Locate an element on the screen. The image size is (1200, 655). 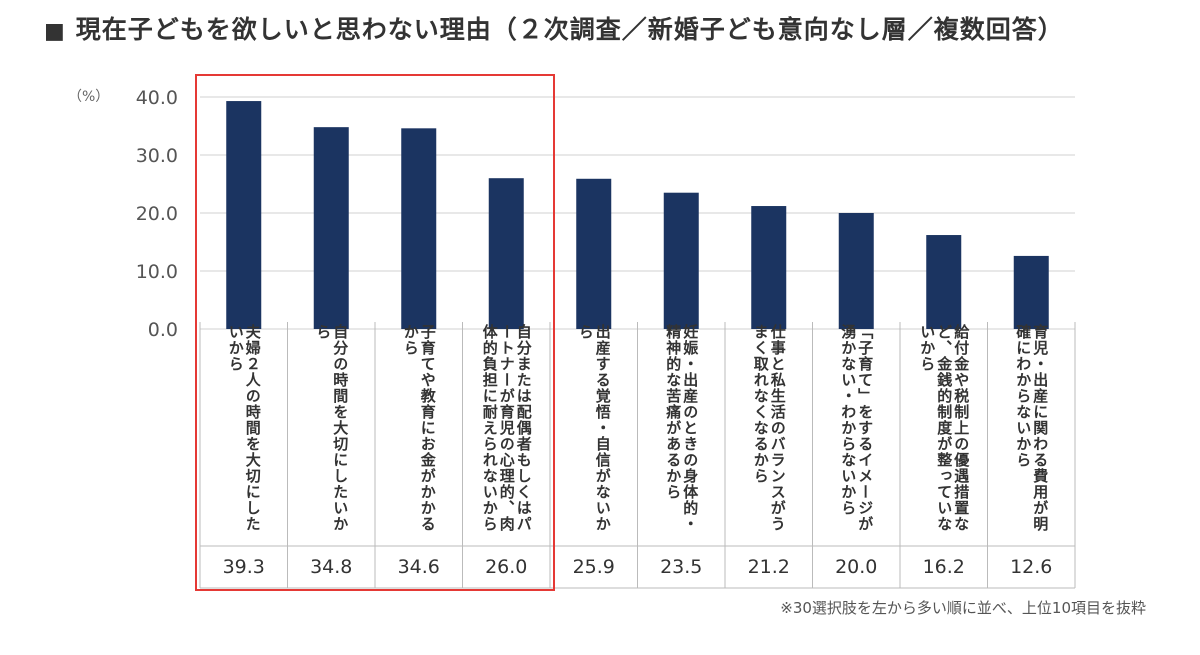
chart-title-text: 現在子どもを欲しいと思わない理由（２次調査／新婚子ども意向なし層／複数回答） is located at coordinates (569, 29).